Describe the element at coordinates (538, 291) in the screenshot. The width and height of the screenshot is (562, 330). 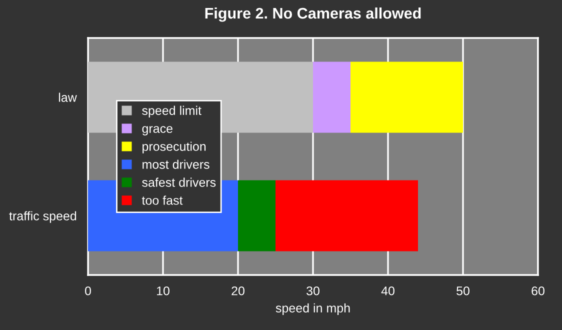
I see `x-tick-label: 60` at that location.